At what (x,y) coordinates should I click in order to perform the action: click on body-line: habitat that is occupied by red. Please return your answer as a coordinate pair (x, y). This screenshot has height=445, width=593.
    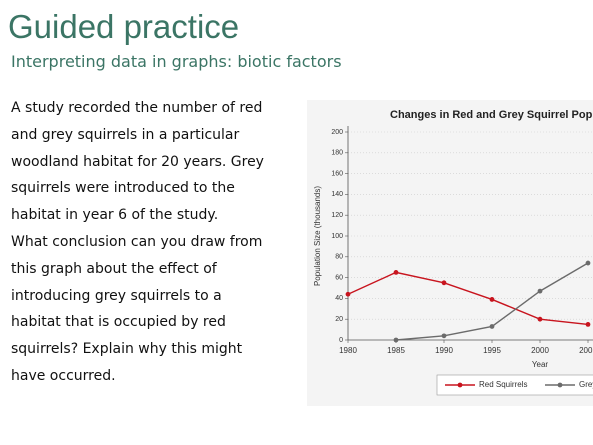
    Looking at the image, I should click on (118, 322).